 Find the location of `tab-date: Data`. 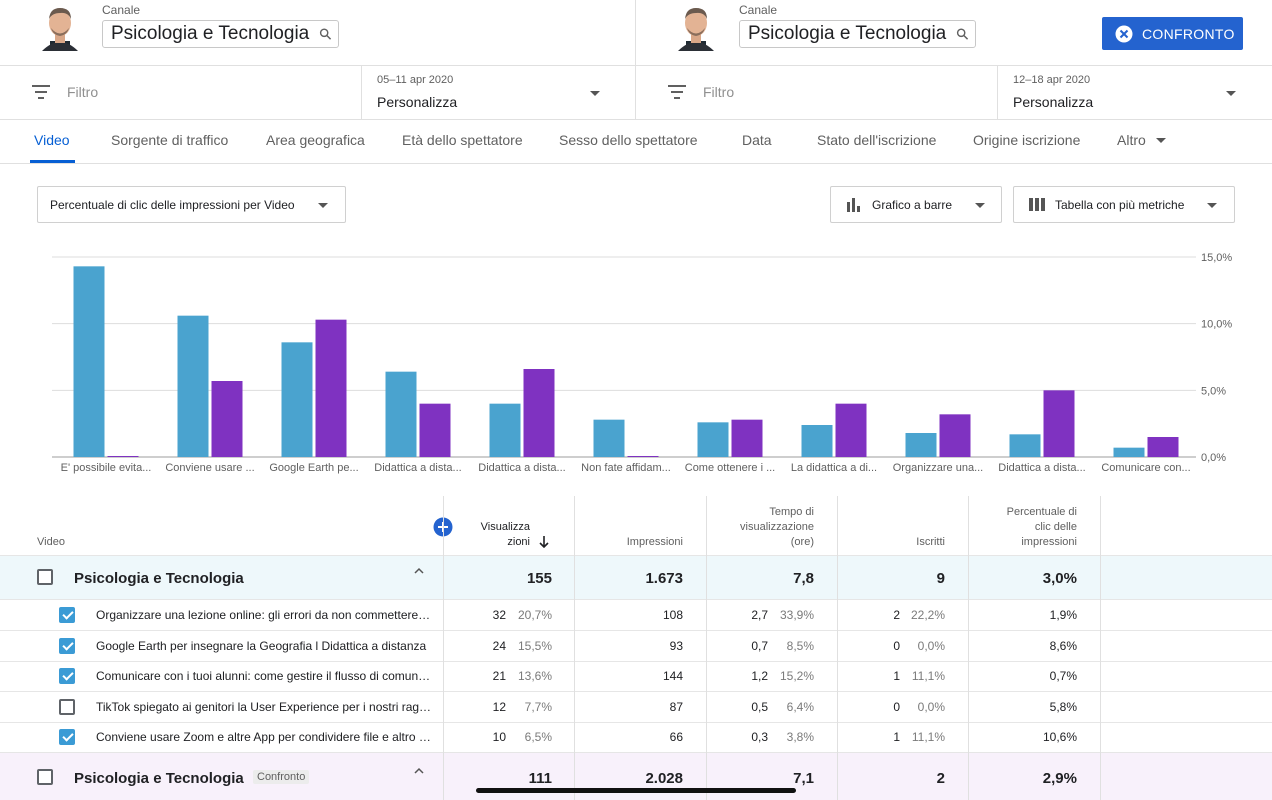

tab-date: Data is located at coordinates (757, 140).